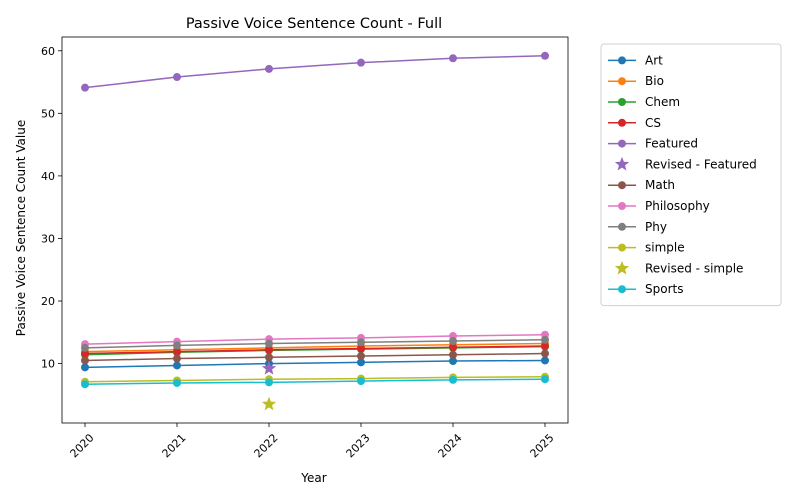 The image size is (800, 504). What do you see at coordinates (677, 206) in the screenshot?
I see `legend-label: Philosophy` at bounding box center [677, 206].